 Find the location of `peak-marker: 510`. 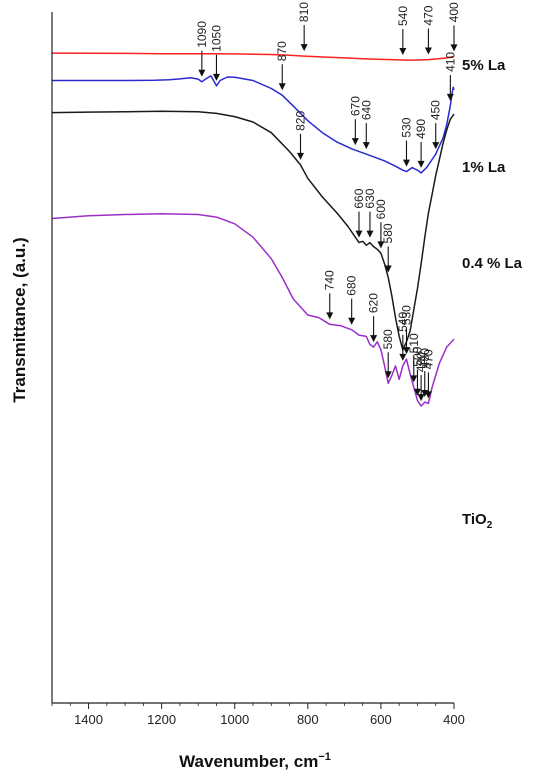

peak-marker: 510 is located at coordinates (414, 358).